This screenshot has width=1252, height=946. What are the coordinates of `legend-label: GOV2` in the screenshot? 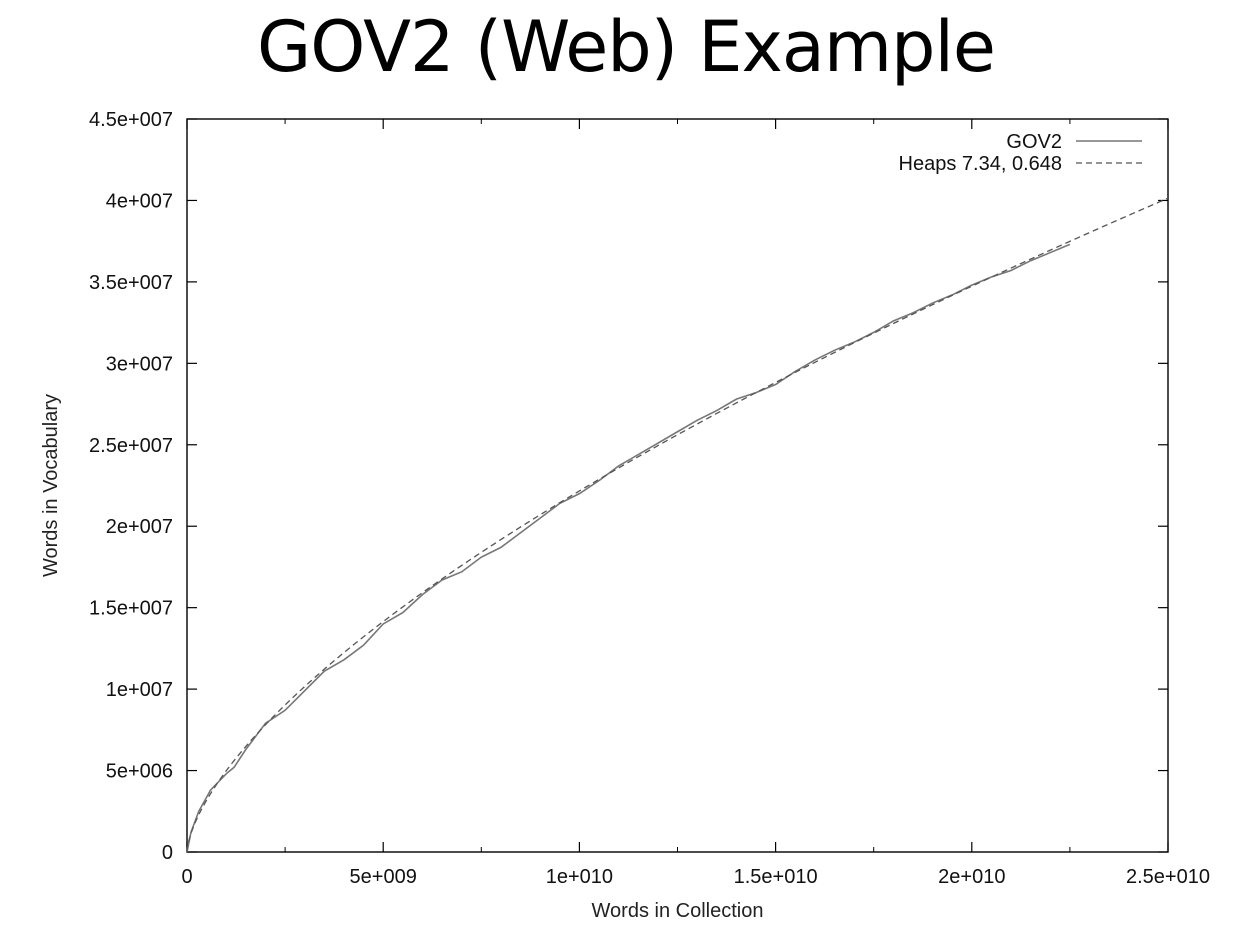 It's located at (1034, 142).